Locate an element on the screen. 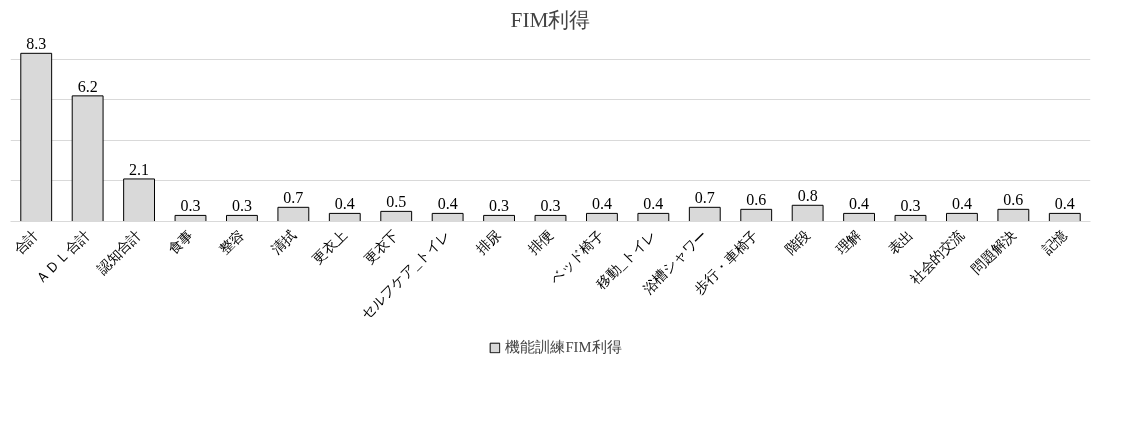 The image size is (1139, 437). x-tick-label: 階段 is located at coordinates (797, 242).